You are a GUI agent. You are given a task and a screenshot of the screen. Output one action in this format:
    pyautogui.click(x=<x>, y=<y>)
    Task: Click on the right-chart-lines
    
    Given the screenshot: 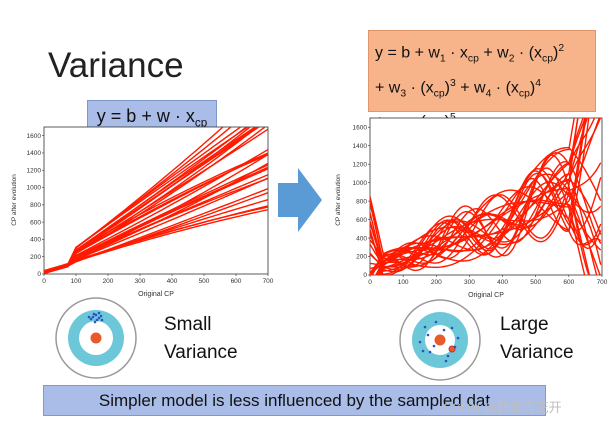 What is the action you would take?
    pyautogui.click(x=486, y=196)
    